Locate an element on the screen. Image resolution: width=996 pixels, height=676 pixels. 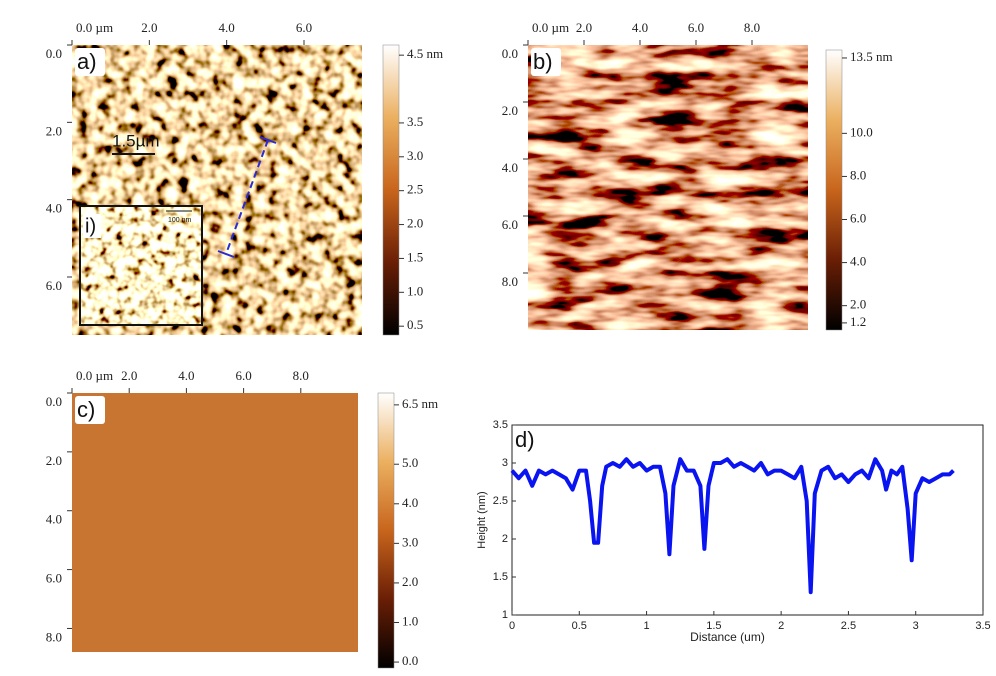
colorbar-tick-label: 5.0 is located at coordinates (410, 462).